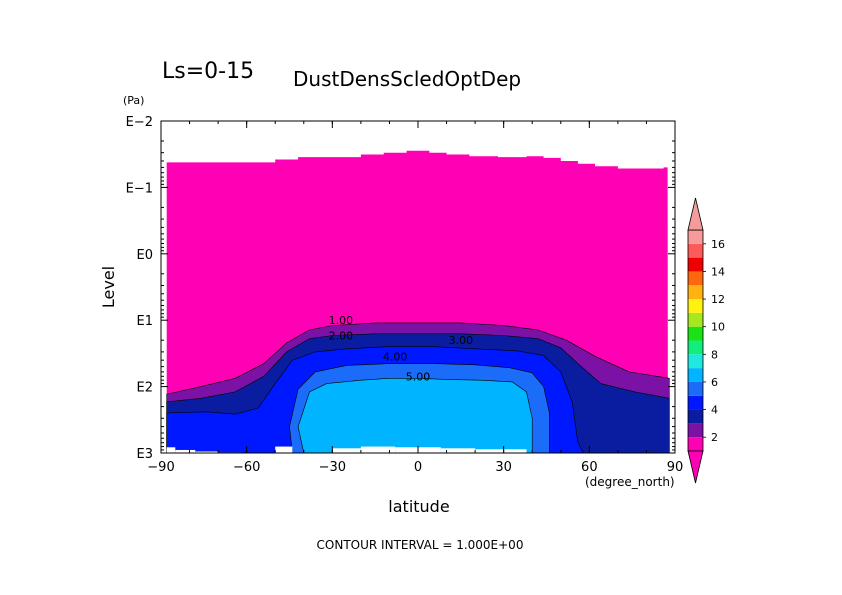 Image resolution: width=842 pixels, height=595 pixels. What do you see at coordinates (395, 356) in the screenshot?
I see `contour-label: 4.00` at bounding box center [395, 356].